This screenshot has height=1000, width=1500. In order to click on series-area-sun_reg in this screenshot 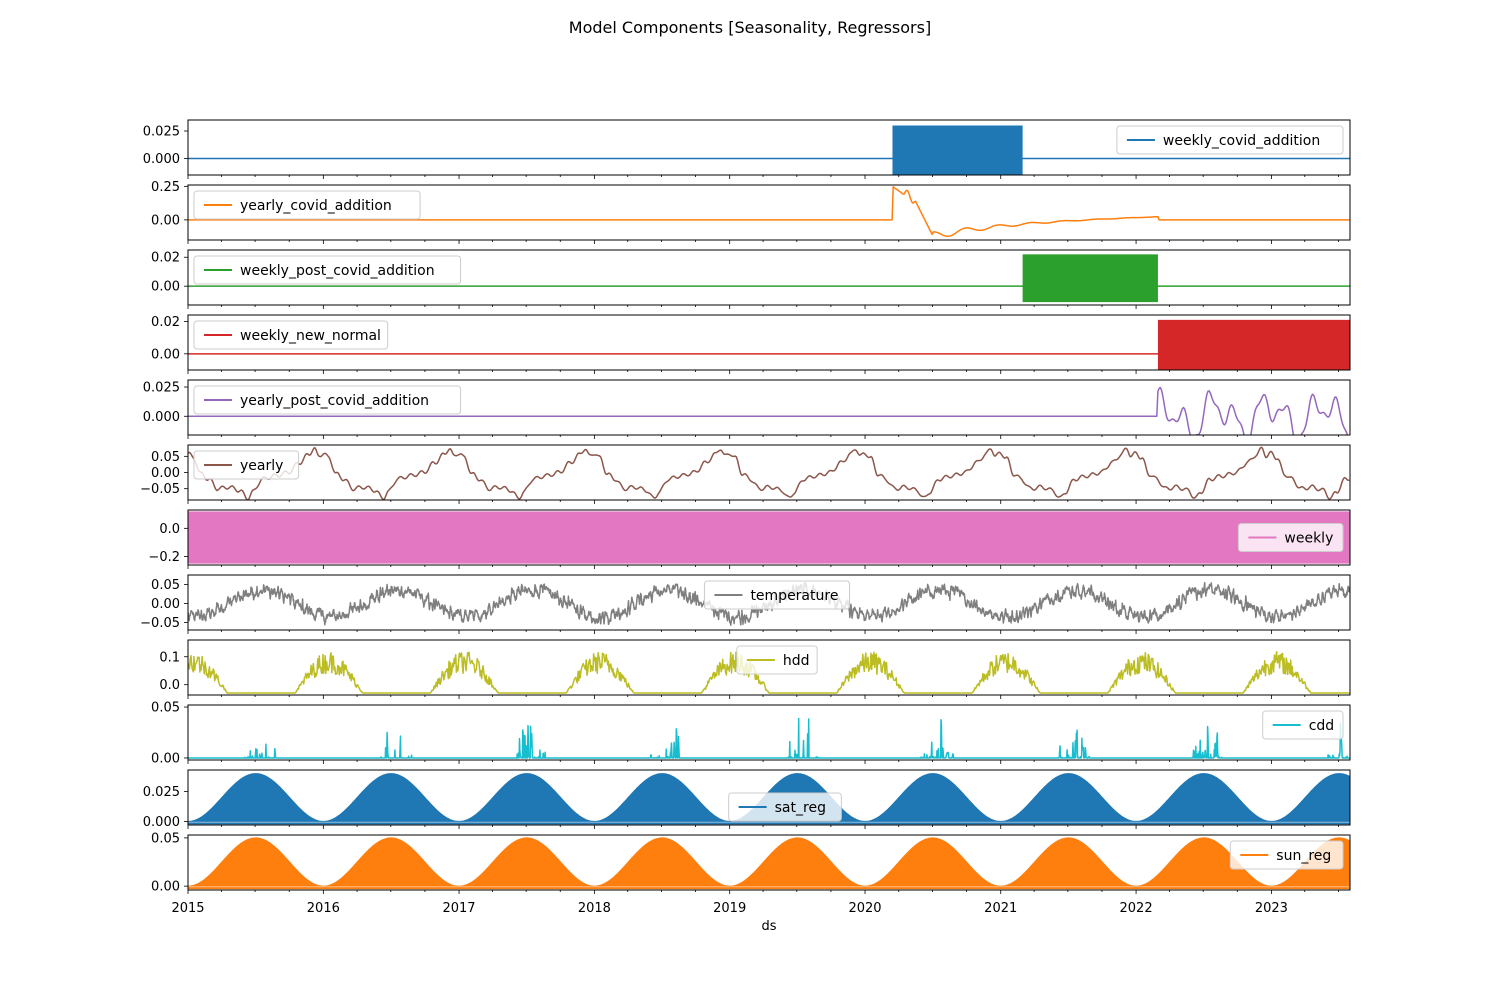, I will do `click(769, 862)`.